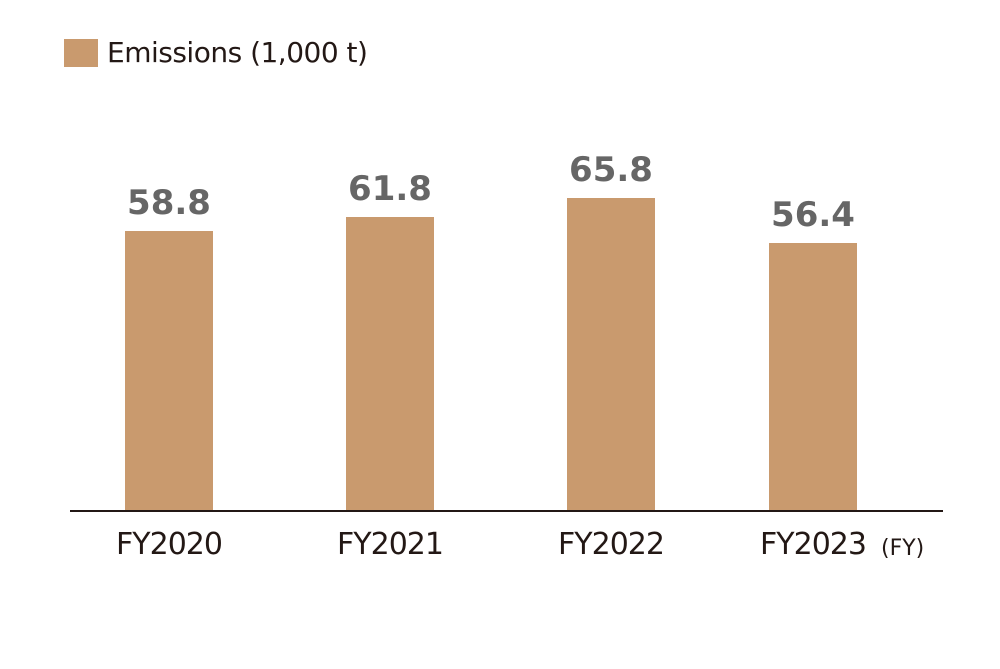  What do you see at coordinates (611, 354) in the screenshot?
I see `bar-fy2022` at bounding box center [611, 354].